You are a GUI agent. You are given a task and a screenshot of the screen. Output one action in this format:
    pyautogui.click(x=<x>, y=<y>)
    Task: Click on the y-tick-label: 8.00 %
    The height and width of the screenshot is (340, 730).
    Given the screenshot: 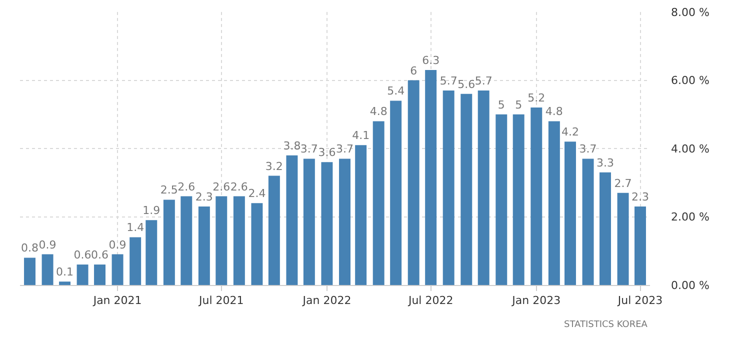 What is the action you would take?
    pyautogui.click(x=690, y=12)
    